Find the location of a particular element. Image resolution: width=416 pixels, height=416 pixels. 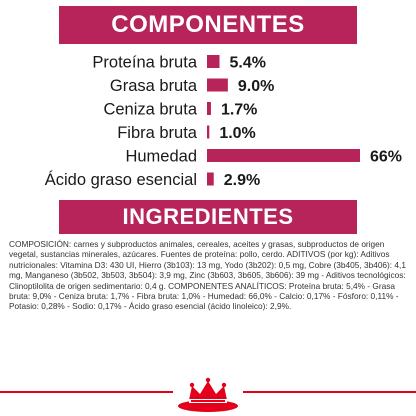

category-label: Grasa bruta is located at coordinates (154, 86).